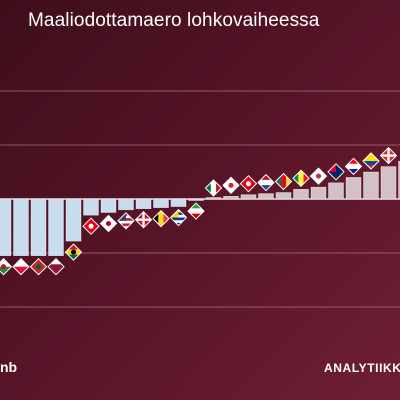 This screenshot has width=400, height=400. What do you see at coordinates (9, 367) in the screenshot?
I see `brand-logo-text: nb` at bounding box center [9, 367].